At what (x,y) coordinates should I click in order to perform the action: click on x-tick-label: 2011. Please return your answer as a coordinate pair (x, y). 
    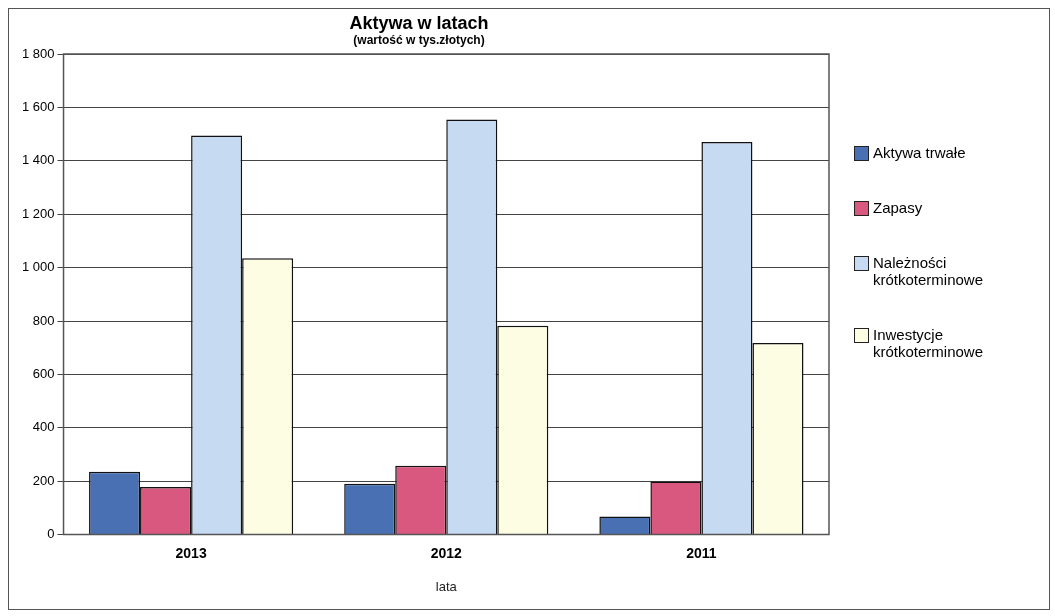
    Looking at the image, I should click on (701, 552).